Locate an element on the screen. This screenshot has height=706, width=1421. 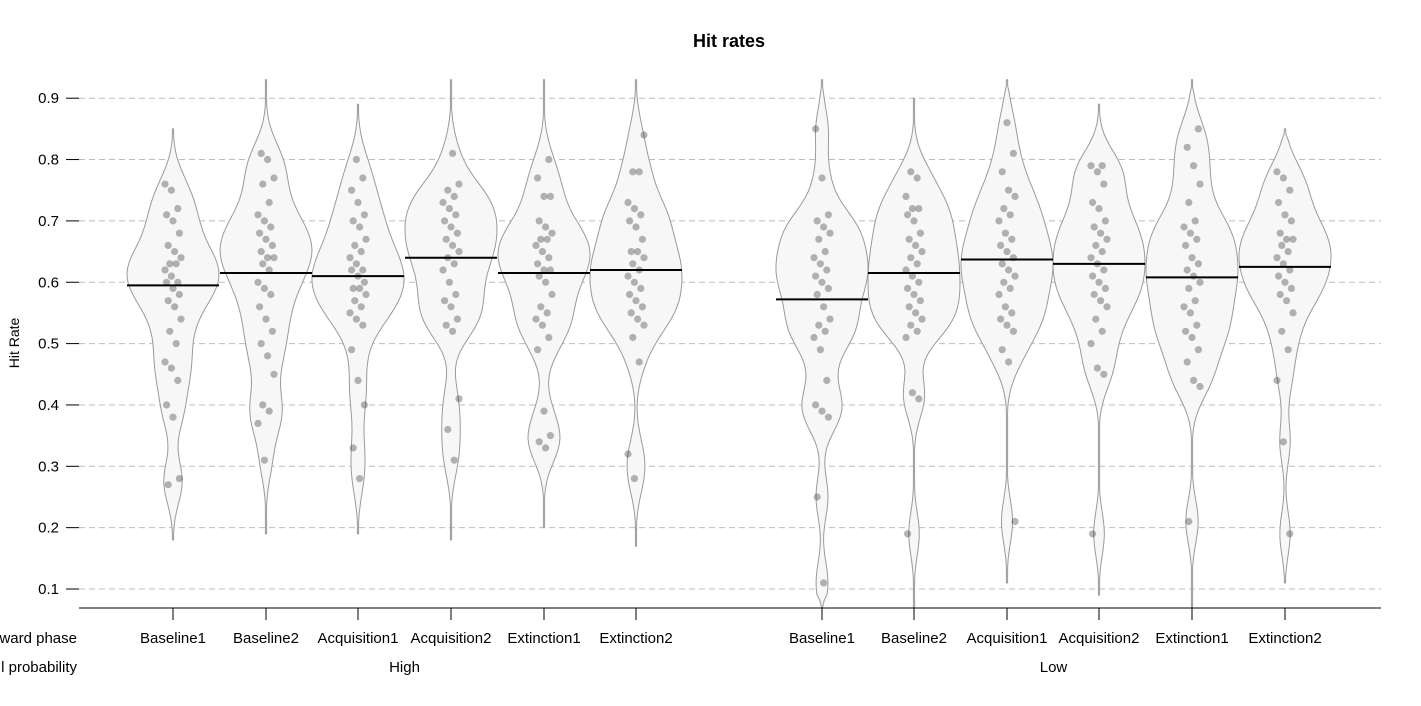
y-tick-label: 0.6 is located at coordinates (48, 282).